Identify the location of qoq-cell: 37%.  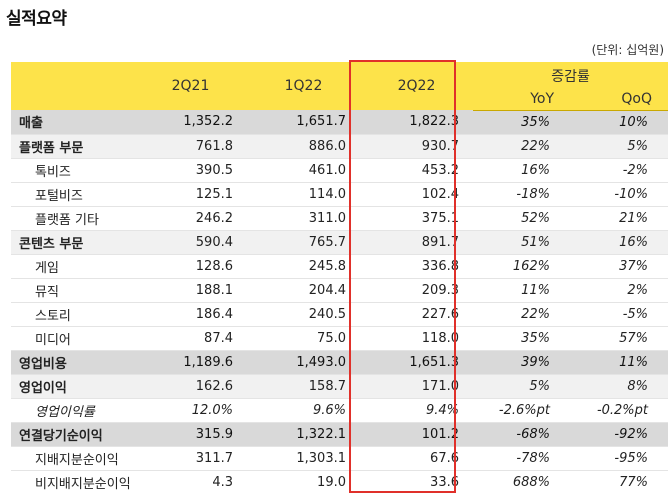
(619, 266).